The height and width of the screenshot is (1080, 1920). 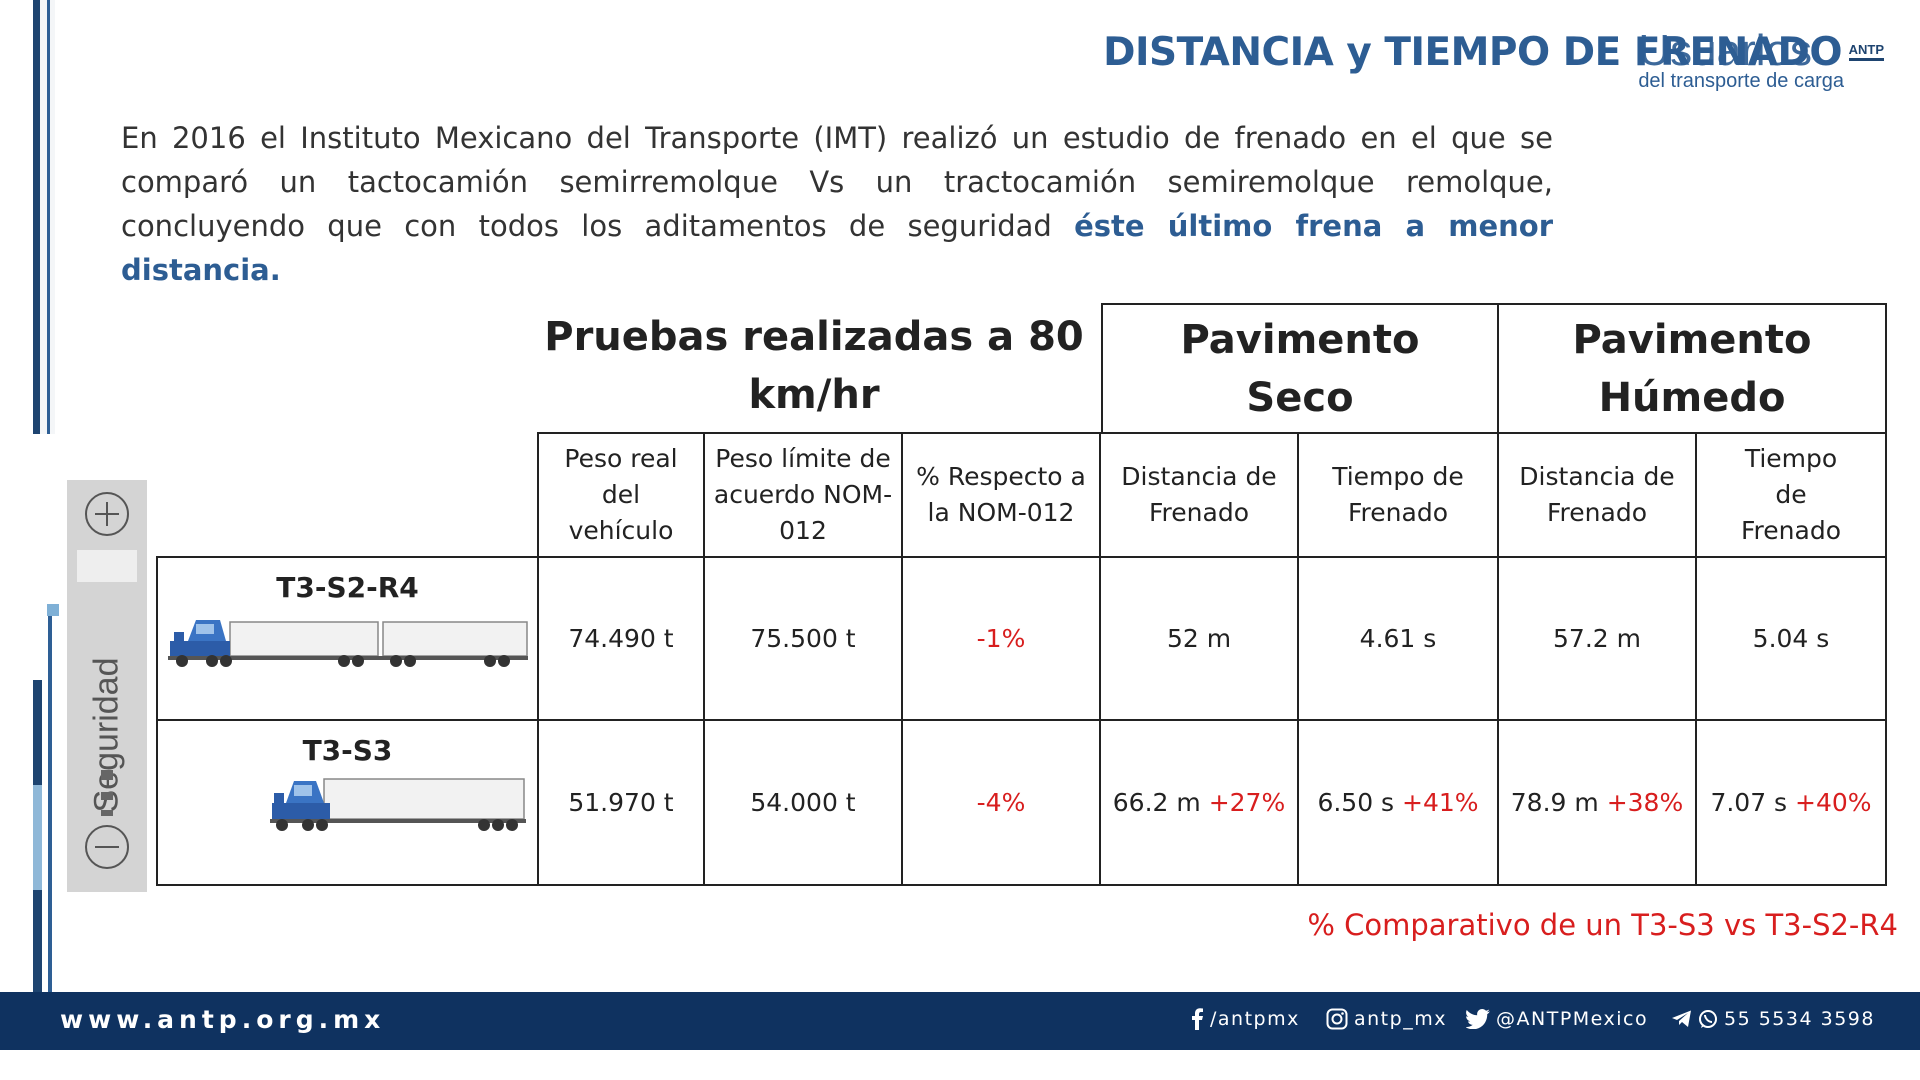 What do you see at coordinates (107, 514) in the screenshot?
I see `plus-circle-icon` at bounding box center [107, 514].